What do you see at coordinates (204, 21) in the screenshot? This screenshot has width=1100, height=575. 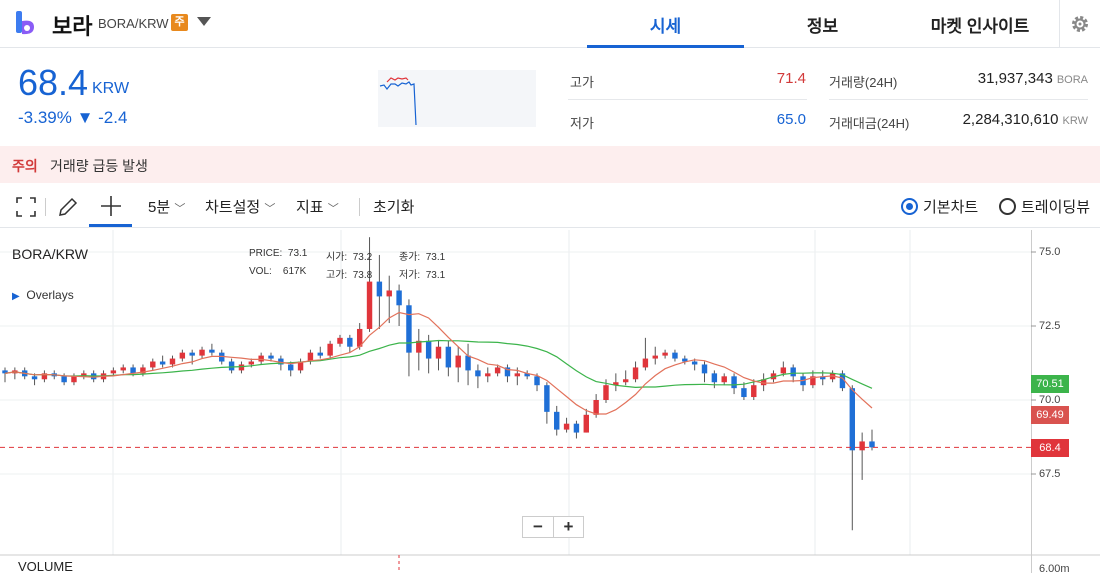 I see `coin-select-dropdown-icon` at bounding box center [204, 21].